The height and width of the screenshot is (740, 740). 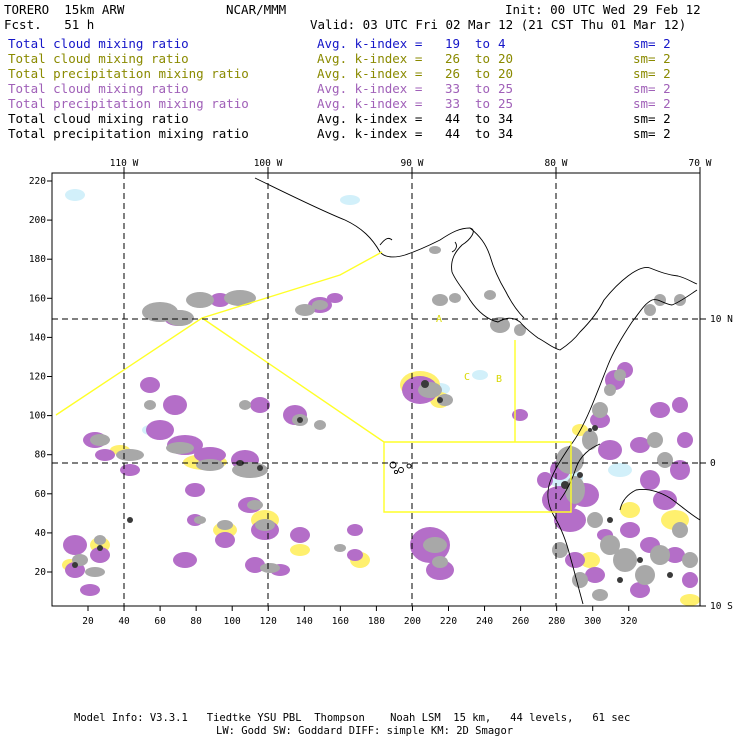 What do you see at coordinates (376, 621) in the screenshot?
I see `x-index-label: 180` at bounding box center [376, 621].